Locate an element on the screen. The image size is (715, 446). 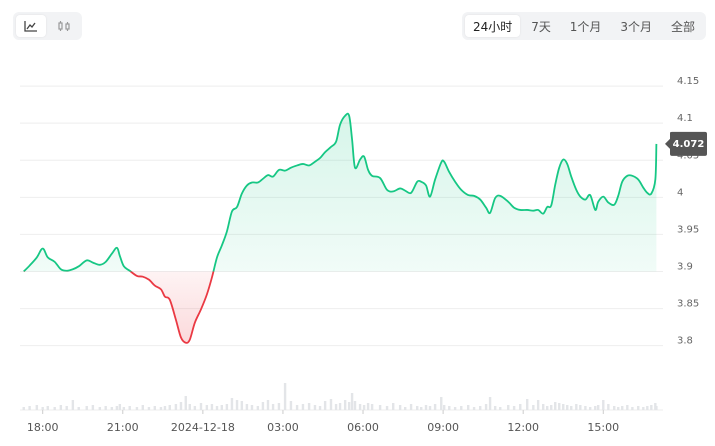
range-button: 1个月 is located at coordinates (585, 26).